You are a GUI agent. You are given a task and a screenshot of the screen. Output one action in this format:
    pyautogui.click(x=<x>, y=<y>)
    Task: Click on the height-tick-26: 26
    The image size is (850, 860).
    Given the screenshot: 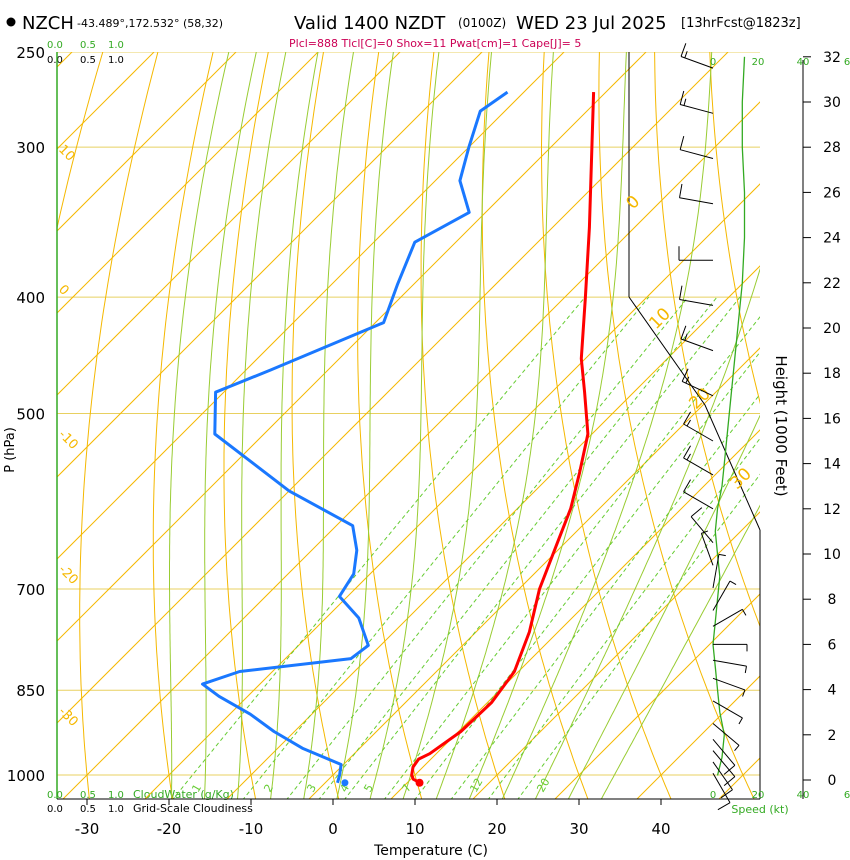 What is the action you would take?
    pyautogui.click(x=832, y=193)
    